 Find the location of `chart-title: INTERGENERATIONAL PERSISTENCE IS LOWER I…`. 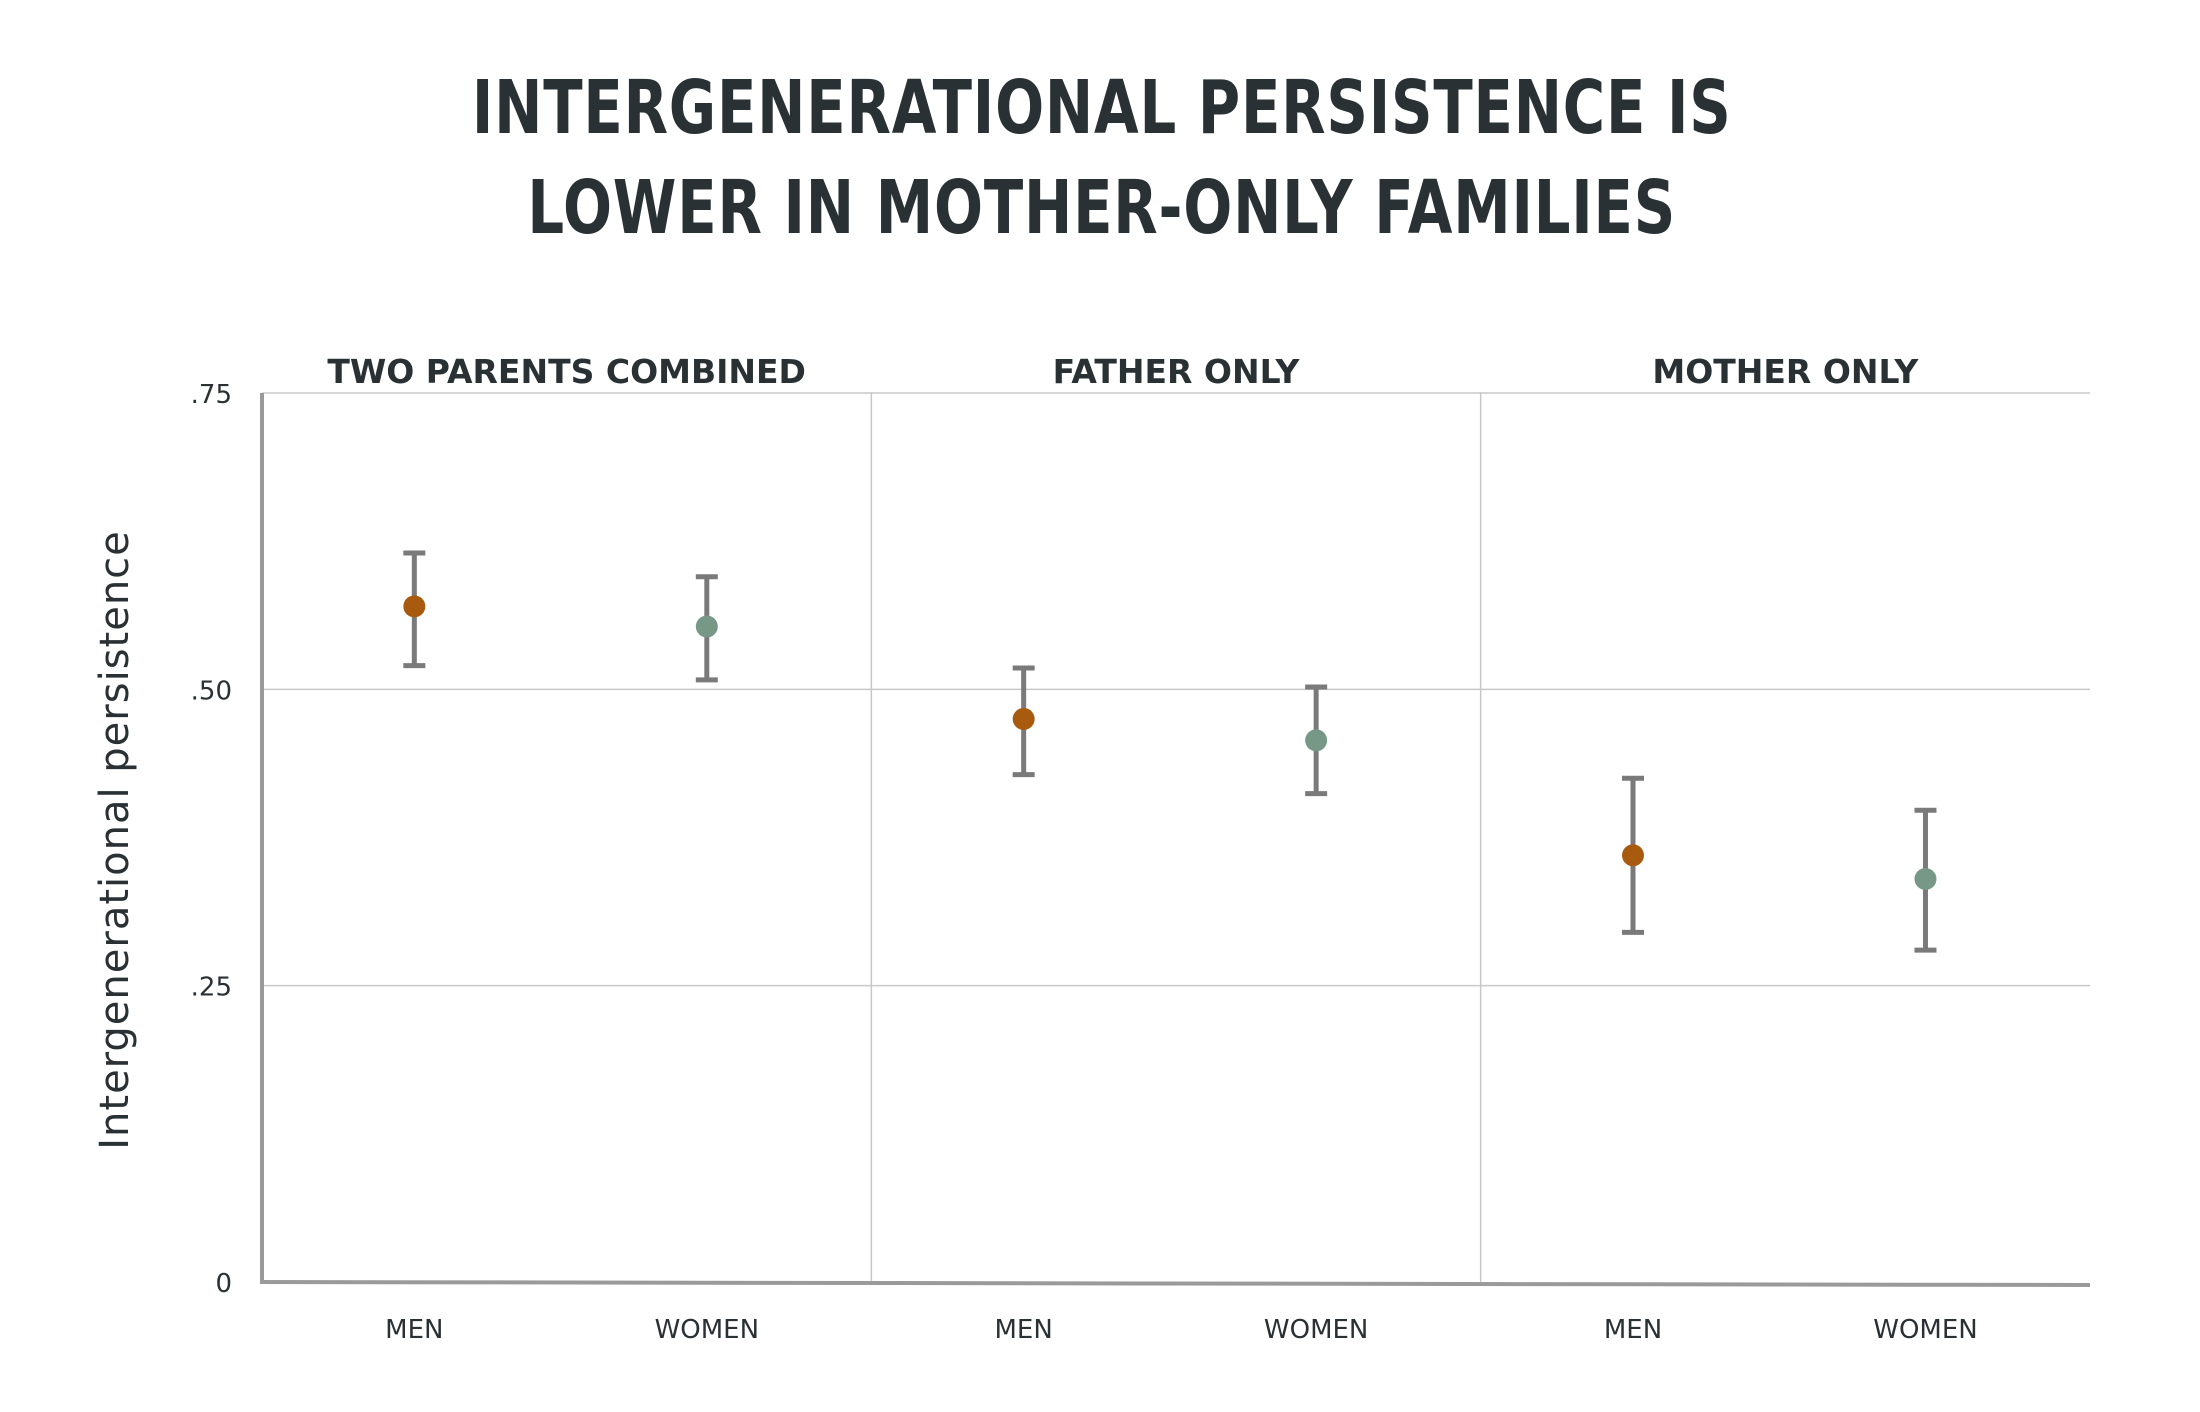

chart-title: INTERGENERATIONAL PERSISTENCE IS LOWER I… is located at coordinates (1102, 158).